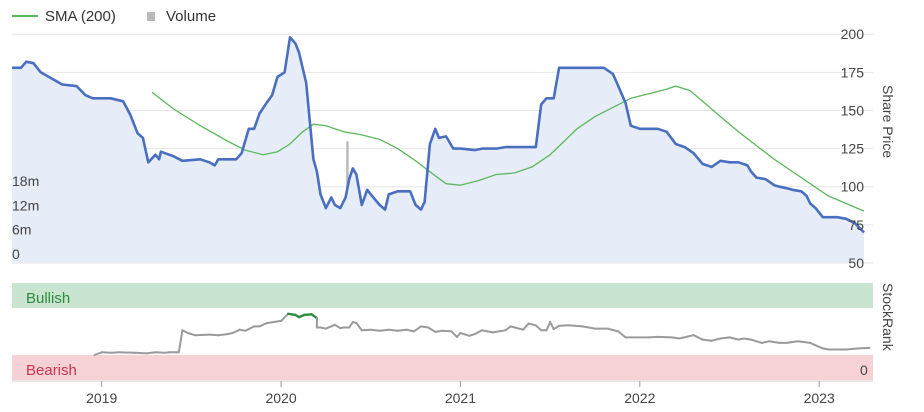 This screenshot has height=412, width=924. I want to click on price-tick-label: 125, so click(853, 149).